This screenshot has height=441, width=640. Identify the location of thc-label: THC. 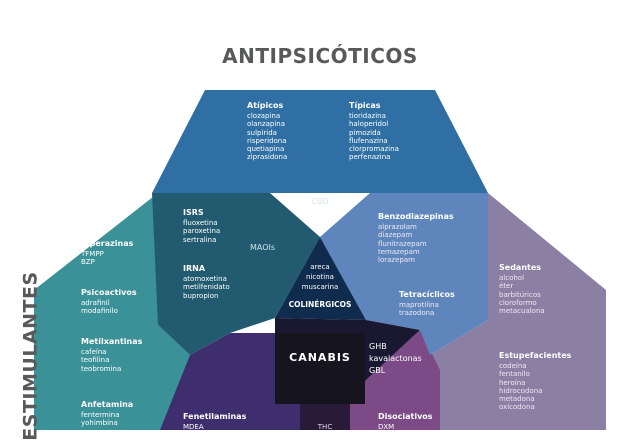
(325, 427).